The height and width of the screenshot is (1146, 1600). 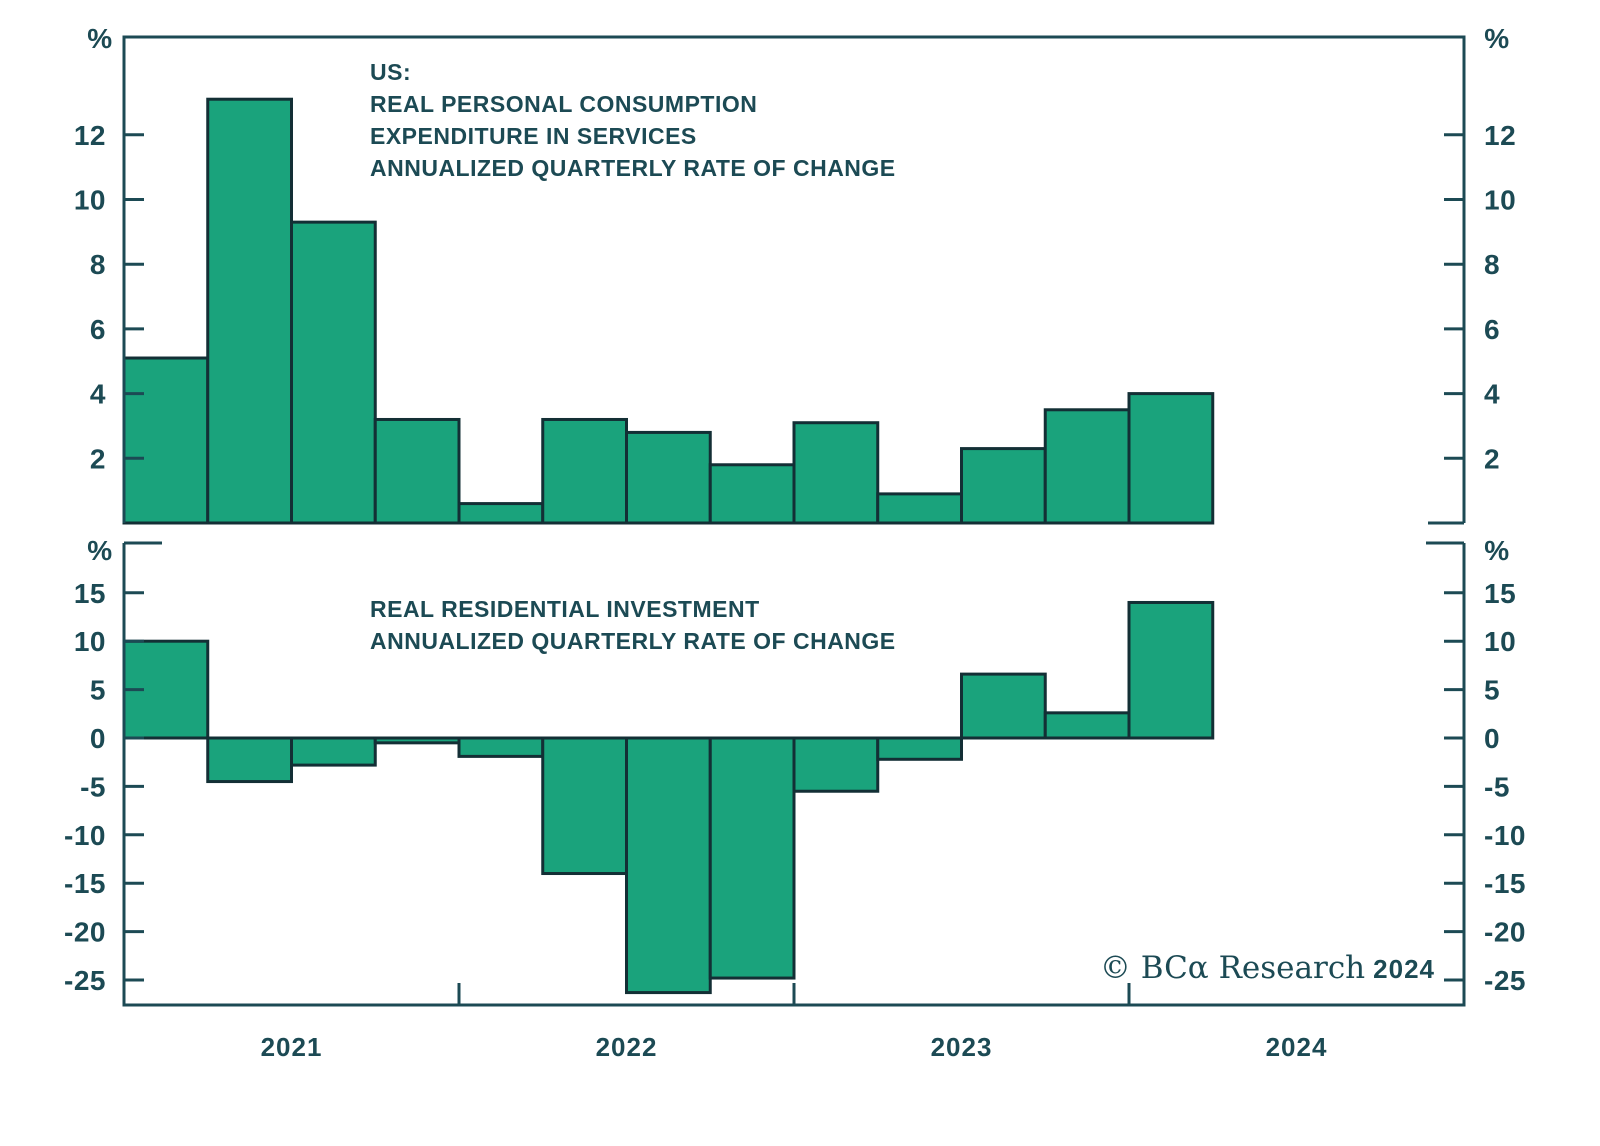 I want to click on bottom-bar-2024-q1, so click(x=1171, y=670).